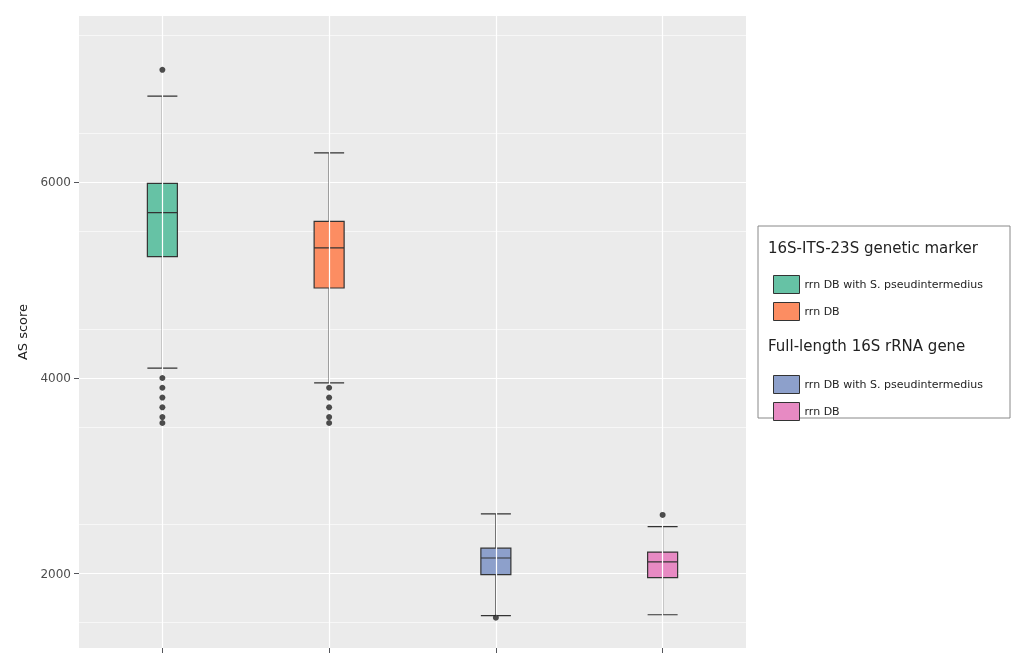 This screenshot has height=664, width=1024. Describe the element at coordinates (873, 247) in the screenshot. I see `legend-title: 16S-ITS-23S genetic marker` at that location.